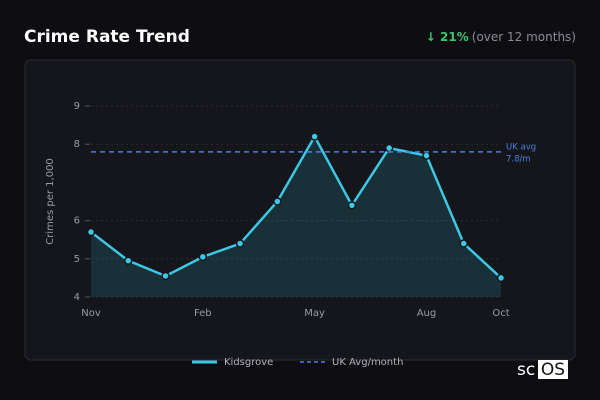 The width and height of the screenshot is (600, 400). Describe the element at coordinates (91, 313) in the screenshot. I see `x-tick-label: Nov` at that location.